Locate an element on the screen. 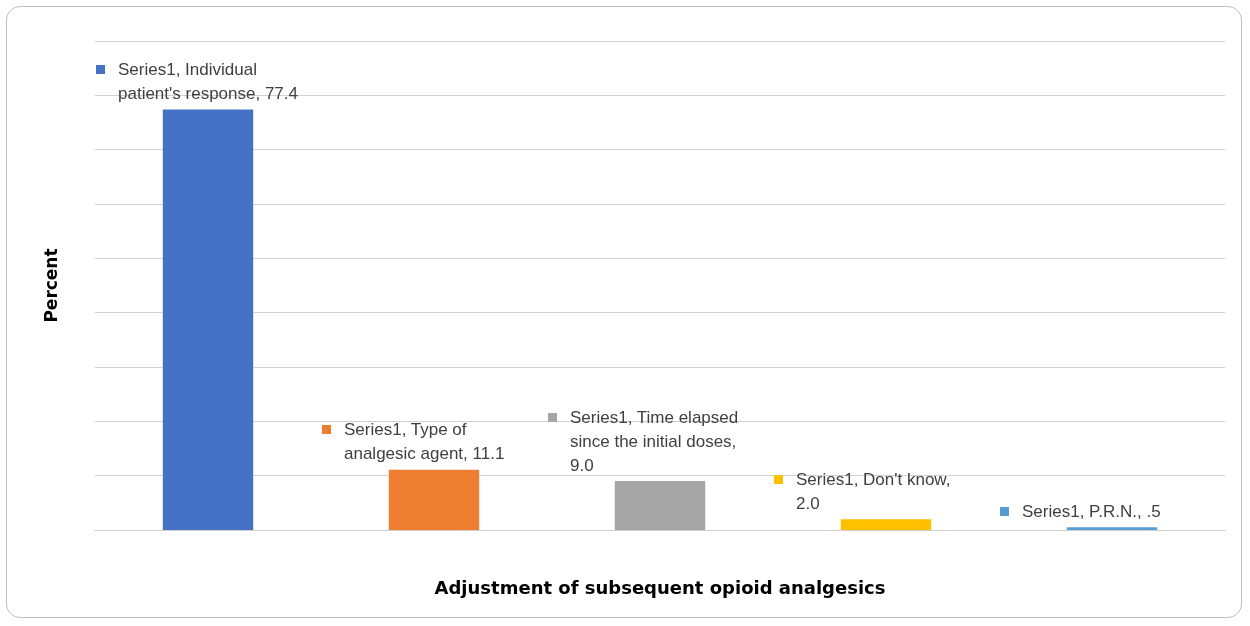 The height and width of the screenshot is (626, 1250). data-label: Series1, Don't know, 2.0 is located at coordinates (873, 491).